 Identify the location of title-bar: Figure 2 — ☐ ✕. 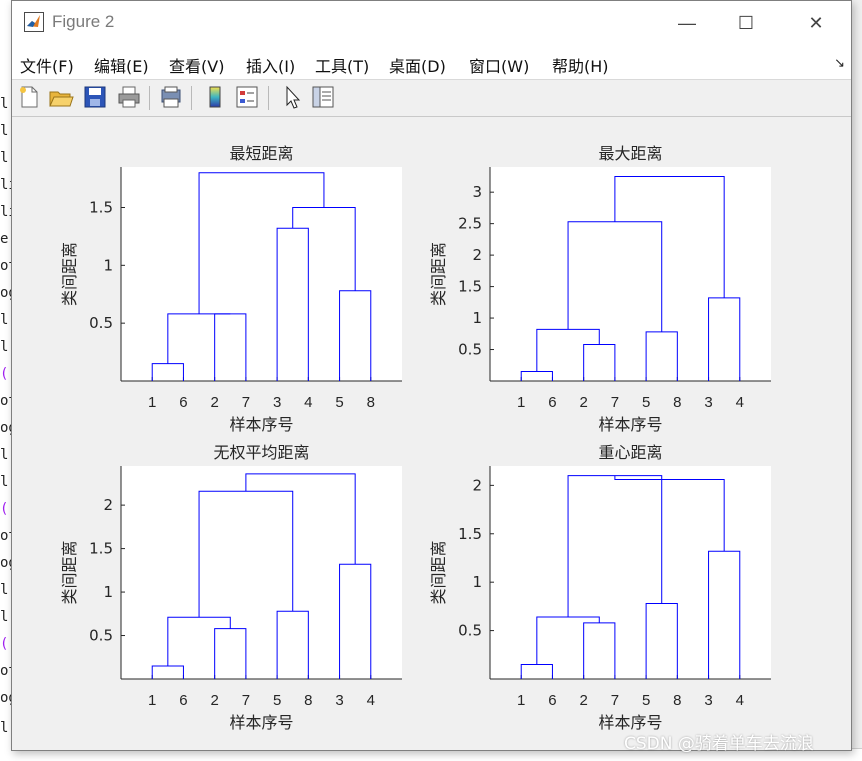
(431, 23).